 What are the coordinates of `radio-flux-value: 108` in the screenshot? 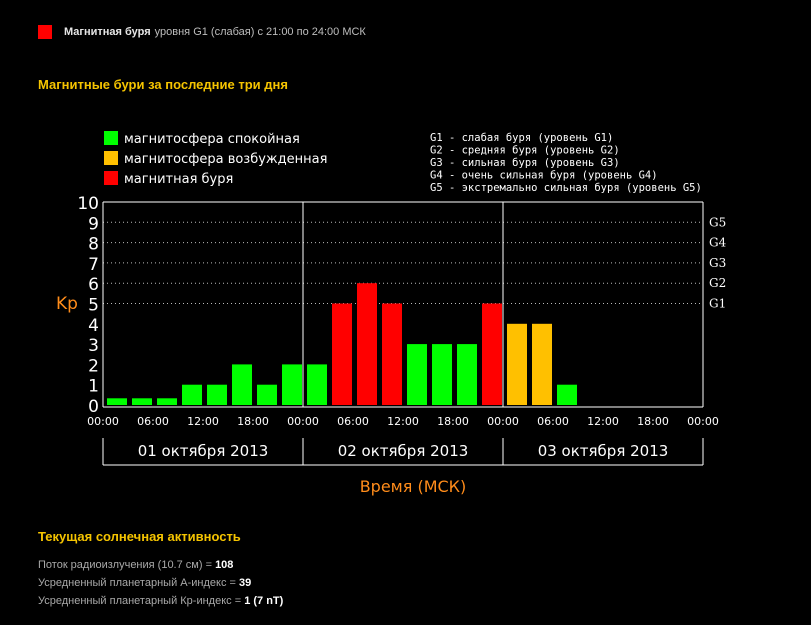 It's located at (224, 565).